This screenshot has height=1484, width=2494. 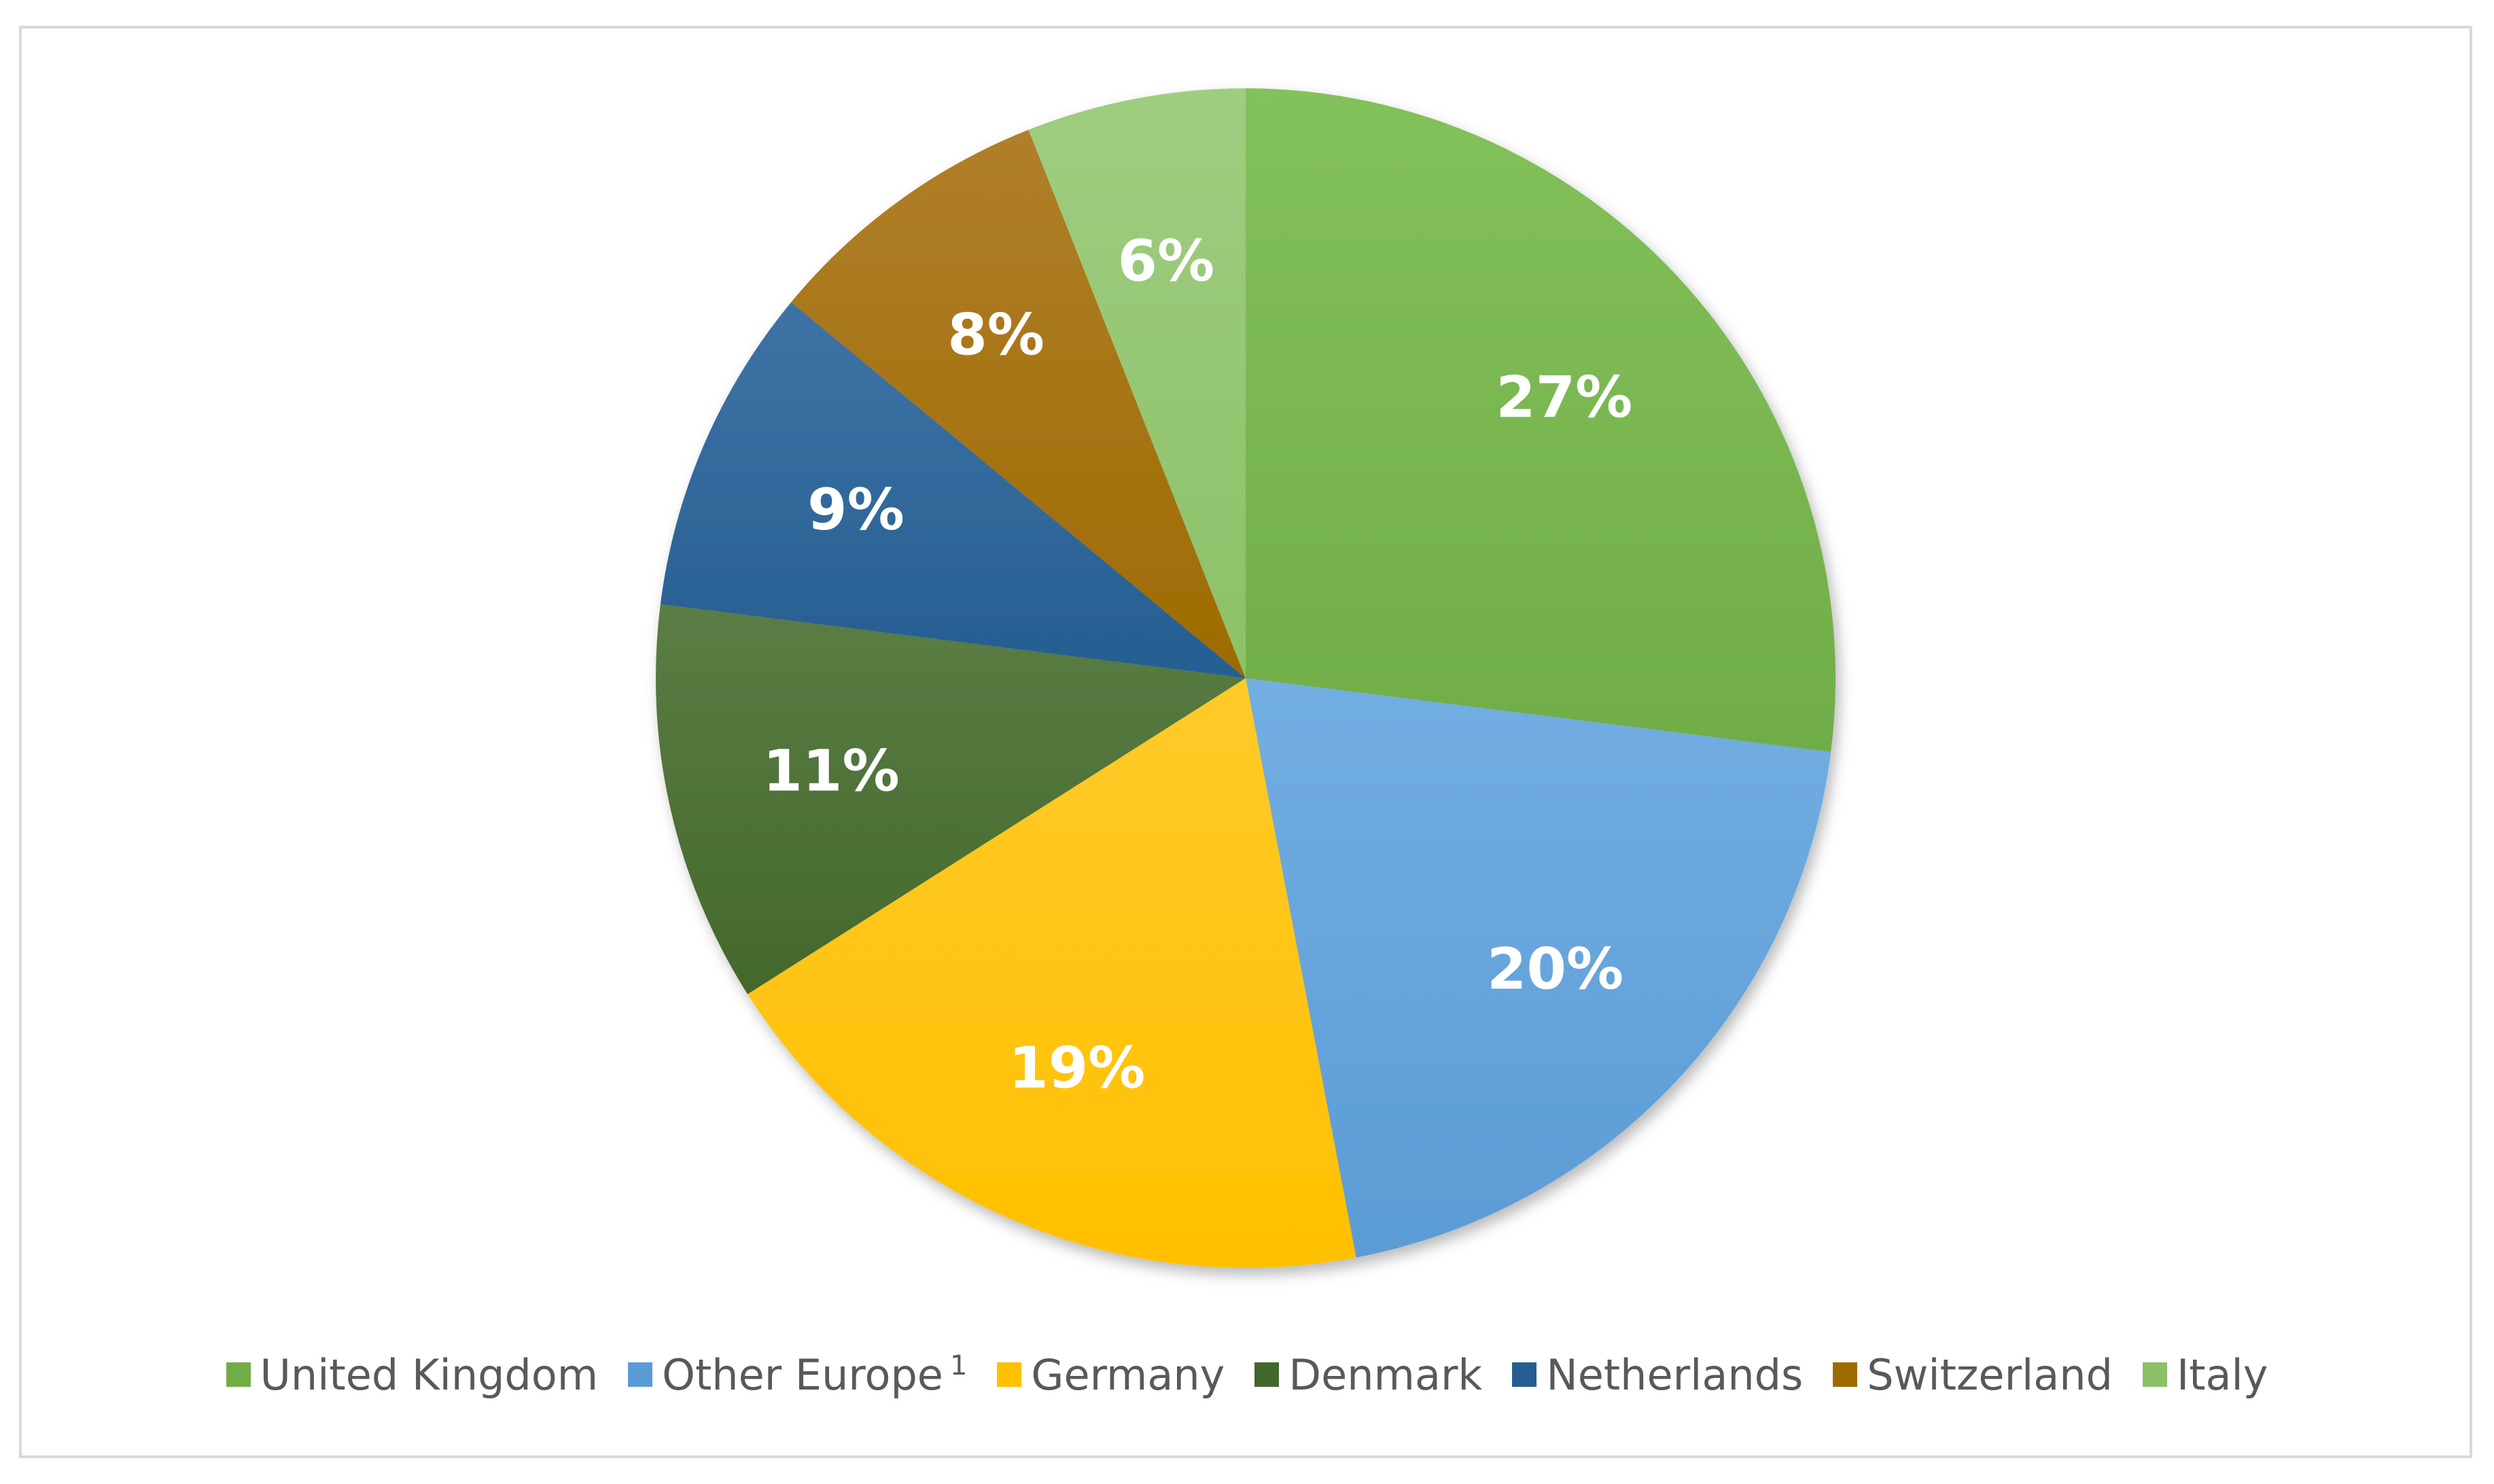 I want to click on legend-item-united-kingdom: United Kingdom, so click(x=413, y=1374).